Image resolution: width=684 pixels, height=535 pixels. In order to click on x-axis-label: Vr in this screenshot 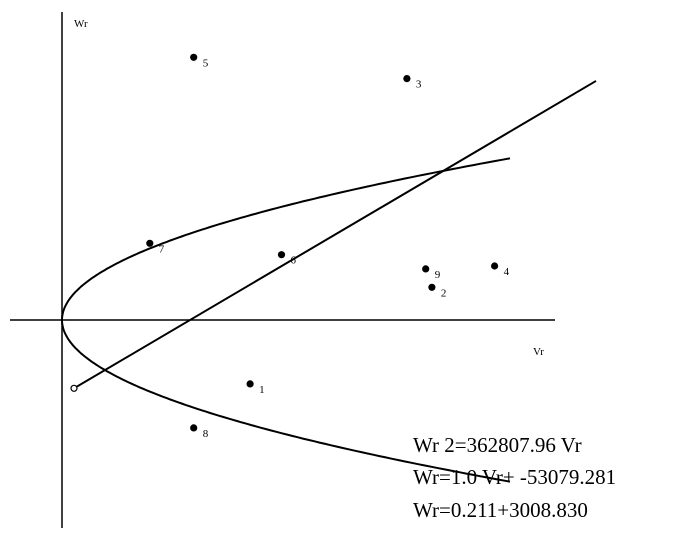, I will do `click(538, 352)`.